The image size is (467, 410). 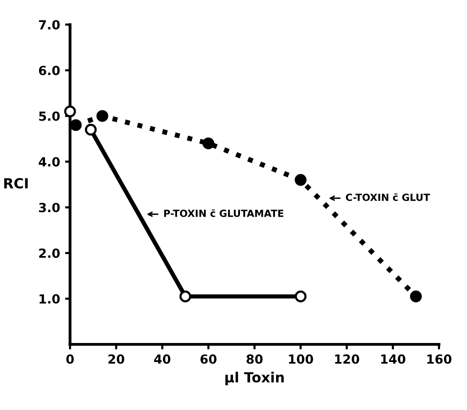 What do you see at coordinates (49, 25) in the screenshot?
I see `y-tick-label: 7.0` at bounding box center [49, 25].